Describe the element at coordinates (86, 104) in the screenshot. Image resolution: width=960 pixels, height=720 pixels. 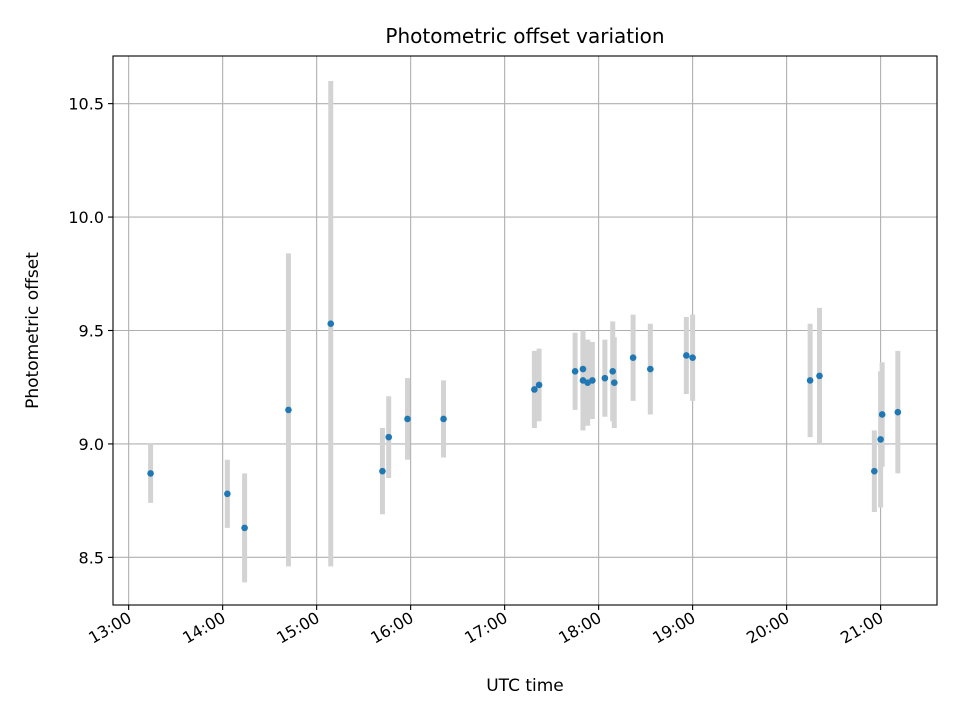
I see `y-tick-label: 10.5` at that location.